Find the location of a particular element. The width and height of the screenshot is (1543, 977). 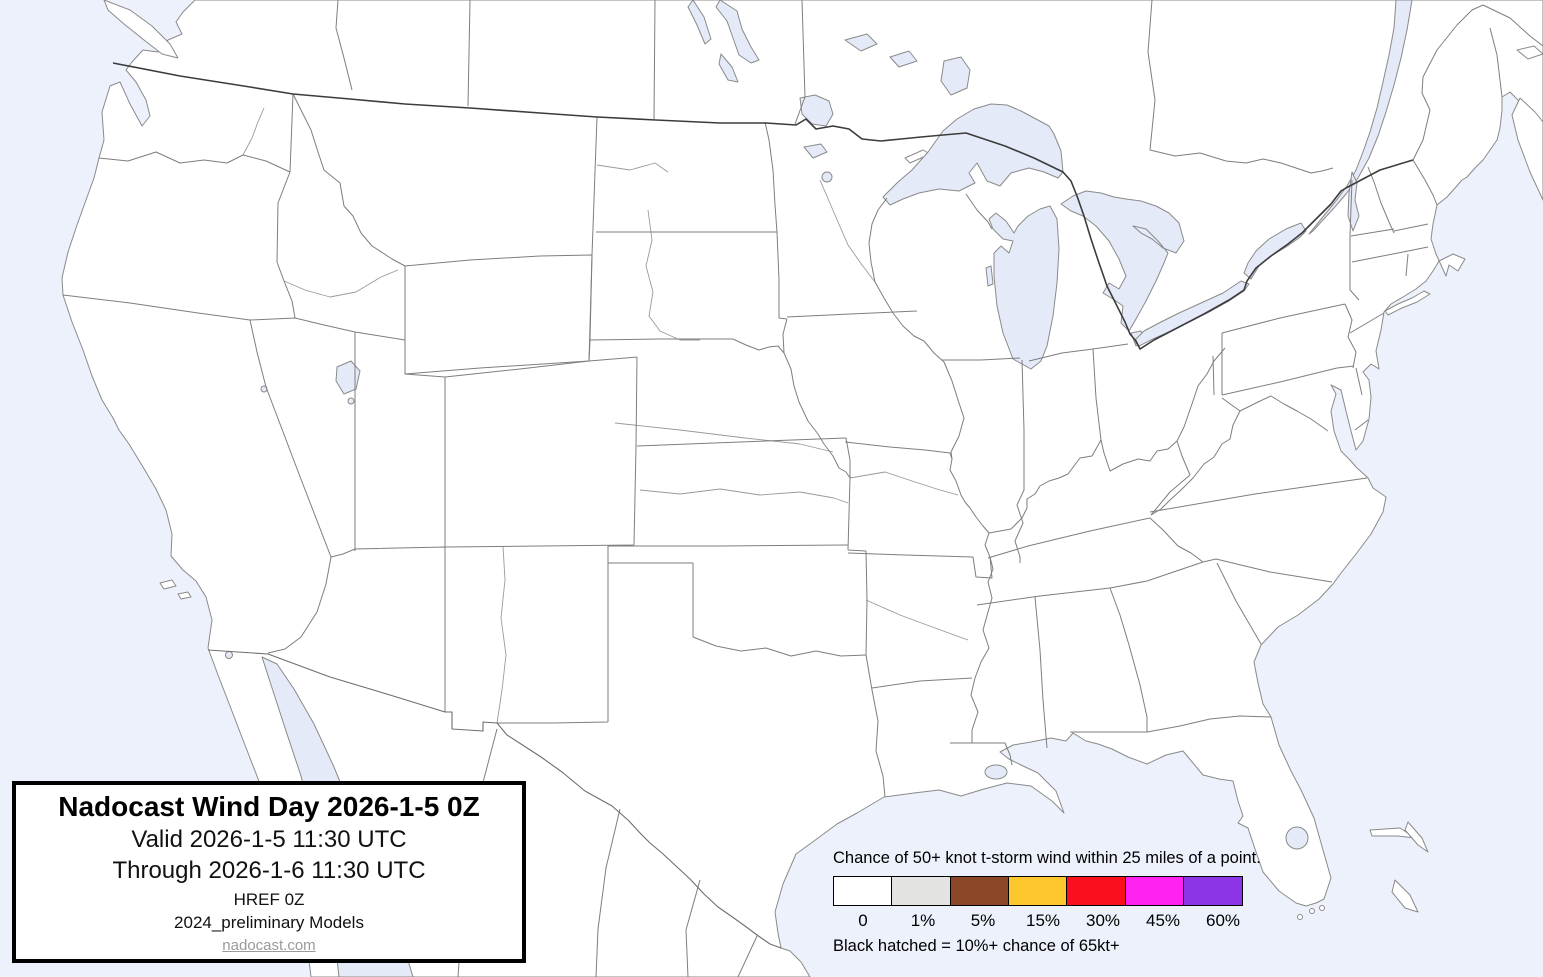

lake-okeechobee is located at coordinates (1297, 838).